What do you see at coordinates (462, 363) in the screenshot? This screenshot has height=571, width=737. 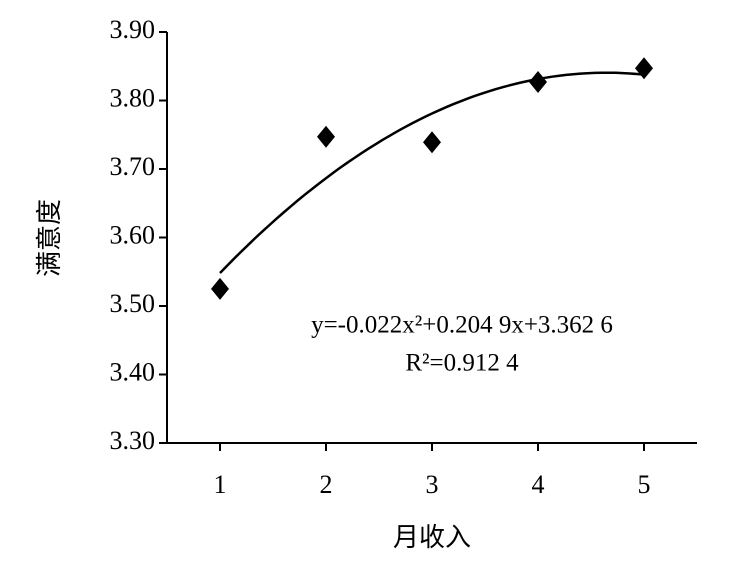 I see `r-squared: R²=0.912 4` at bounding box center [462, 363].